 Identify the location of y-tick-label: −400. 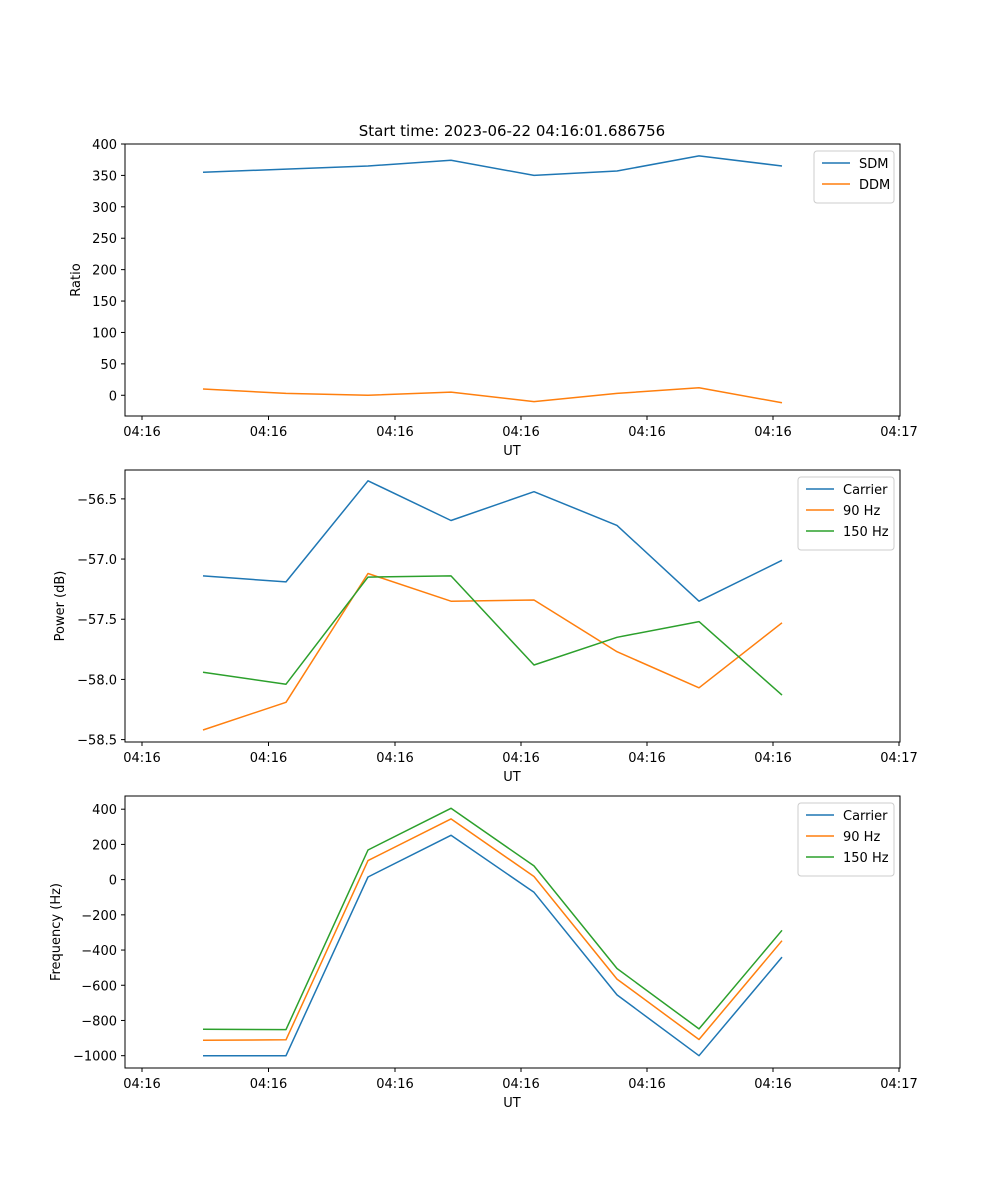
(99, 951).